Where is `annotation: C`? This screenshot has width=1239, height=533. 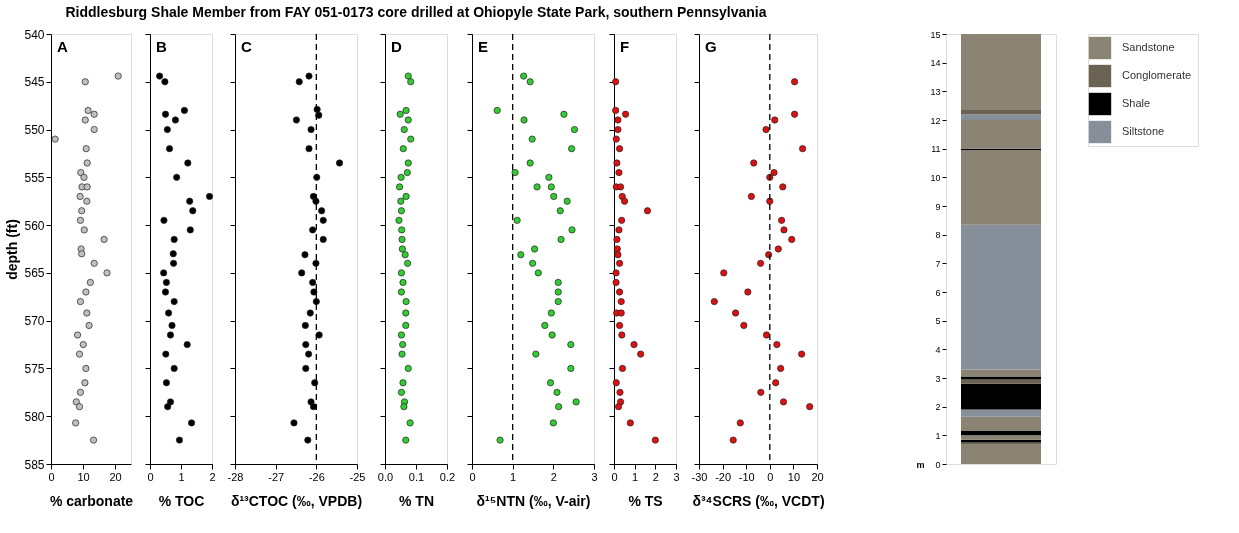
annotation: C is located at coordinates (246, 46).